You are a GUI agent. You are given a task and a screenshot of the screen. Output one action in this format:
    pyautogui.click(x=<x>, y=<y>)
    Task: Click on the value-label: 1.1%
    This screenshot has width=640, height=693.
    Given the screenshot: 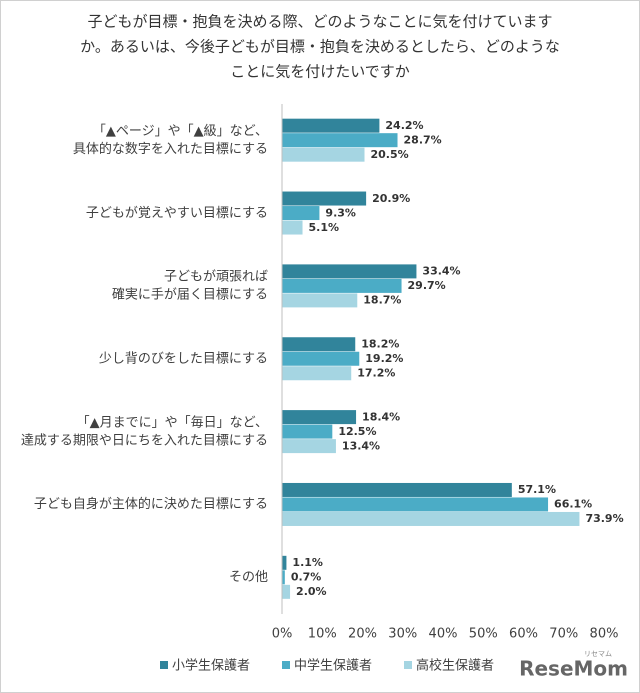 What is the action you would take?
    pyautogui.click(x=307, y=562)
    